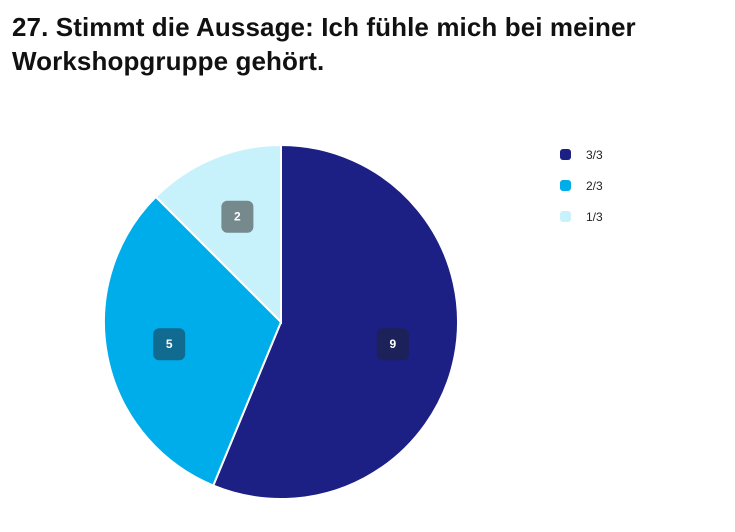  I want to click on data-label: 5, so click(169, 344).